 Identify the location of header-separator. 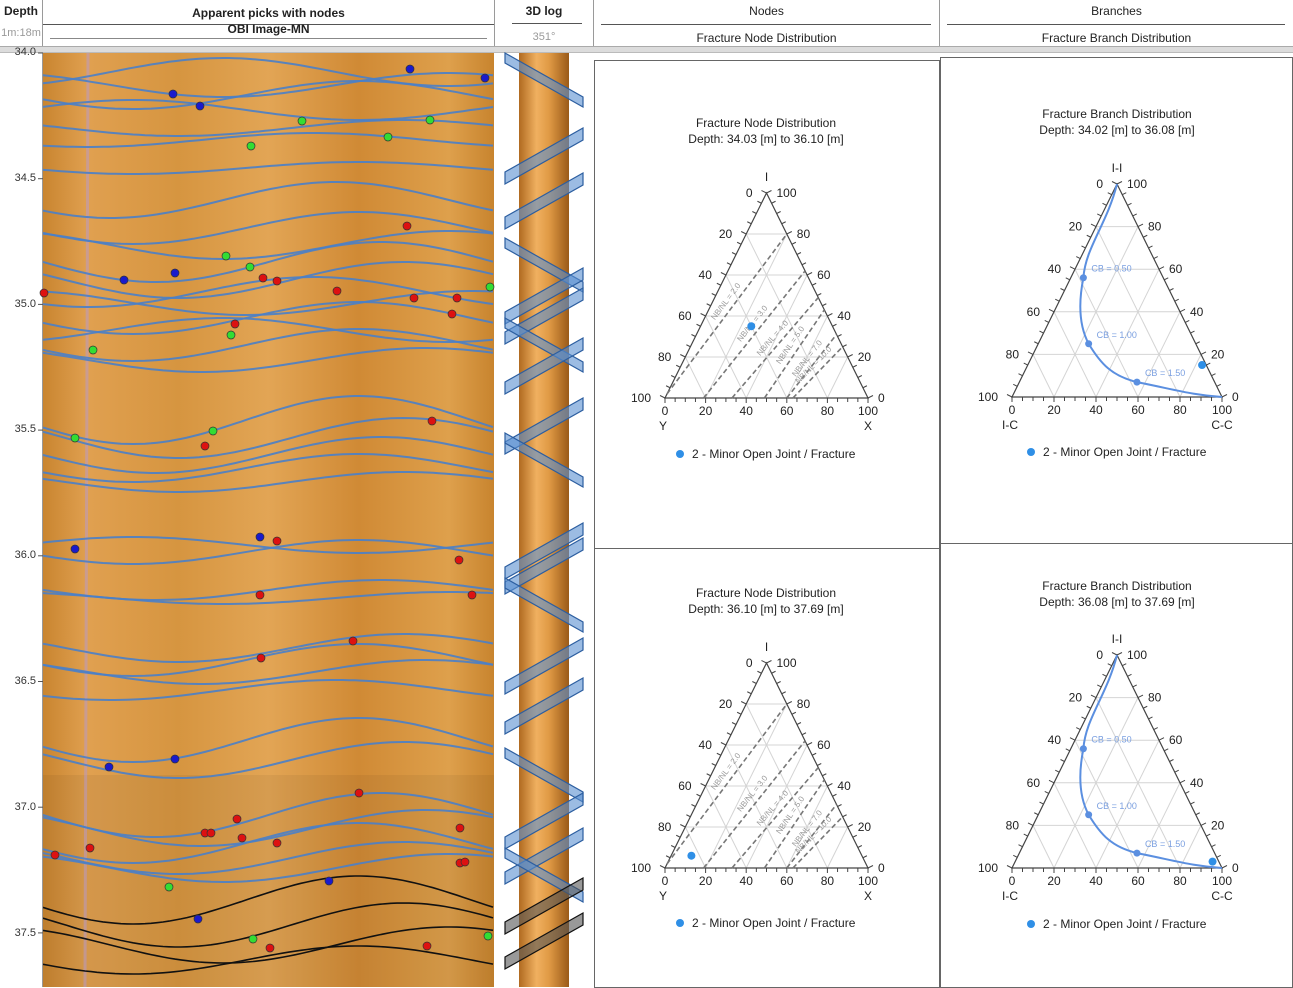
(646, 49).